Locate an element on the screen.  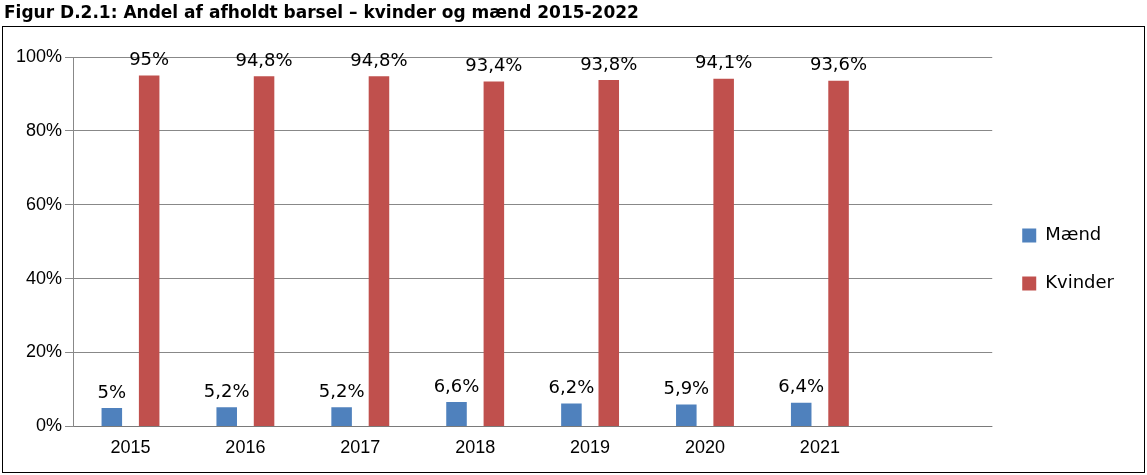
x-tick-label: 2019 is located at coordinates (590, 447).